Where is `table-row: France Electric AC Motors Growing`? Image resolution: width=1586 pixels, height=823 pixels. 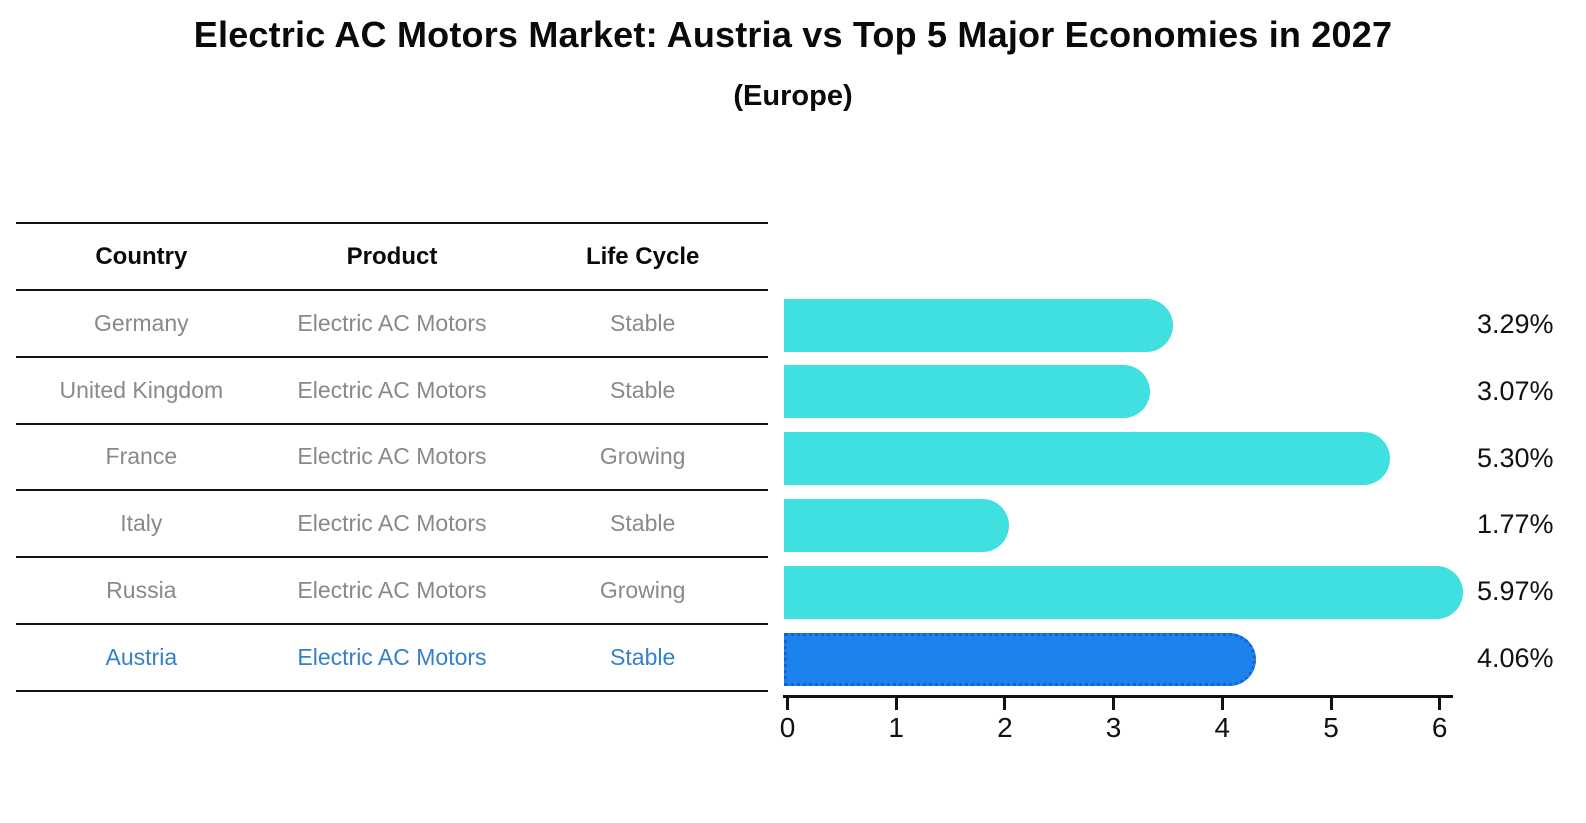
table-row: France Electric AC Motors Growing is located at coordinates (392, 458).